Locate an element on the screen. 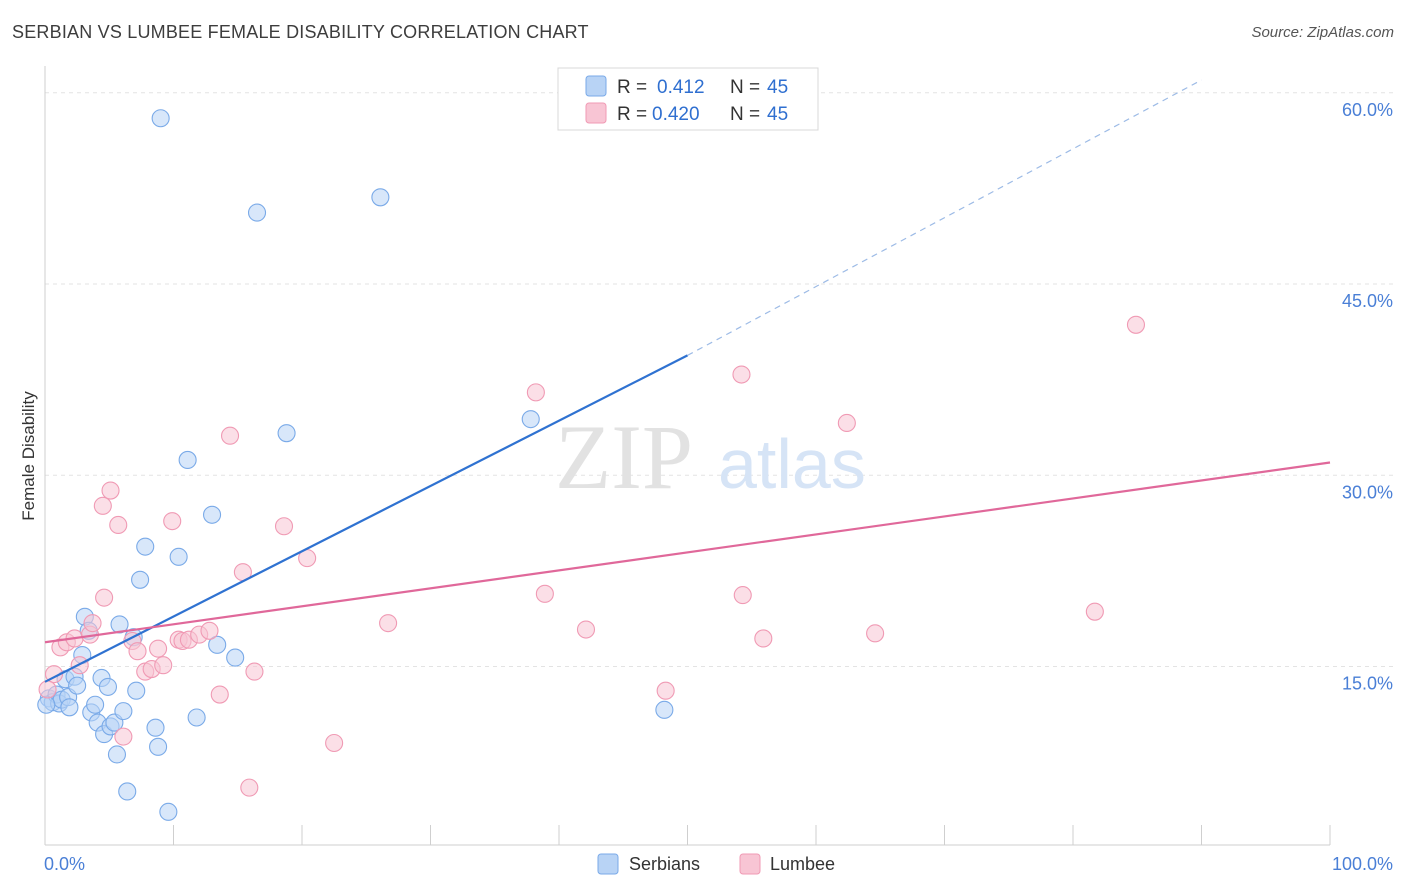 Image resolution: width=1406 pixels, height=892 pixels. bottom-legend-label-lumbee: Lumbee is located at coordinates (802, 864).